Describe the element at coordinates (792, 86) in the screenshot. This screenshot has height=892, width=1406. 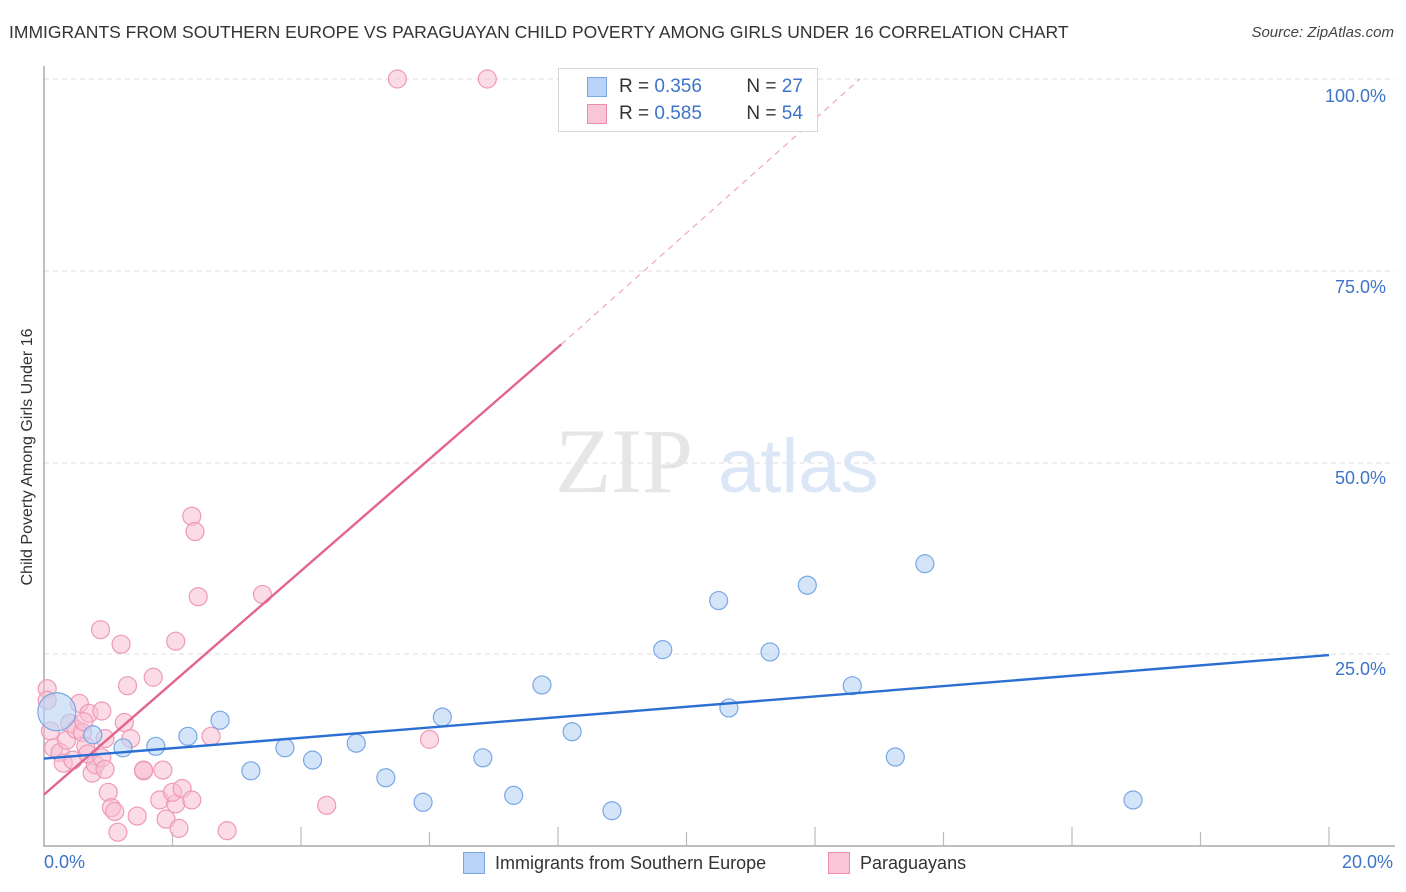
I see `n-value: 27` at that location.